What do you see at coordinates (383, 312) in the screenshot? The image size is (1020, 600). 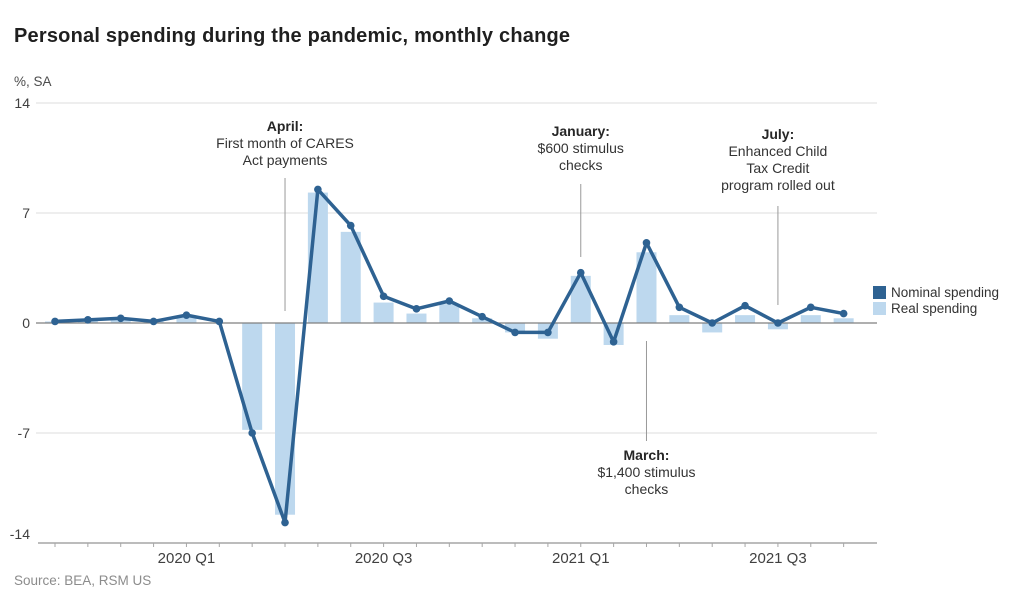 I see `bar-real-spending-jul-2020` at bounding box center [383, 312].